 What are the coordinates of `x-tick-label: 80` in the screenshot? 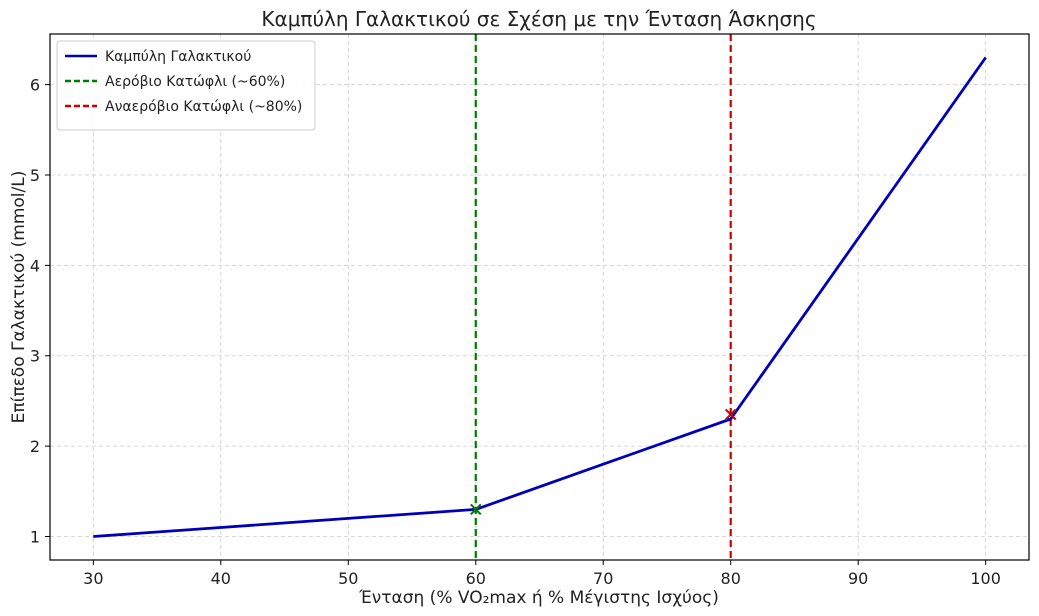 It's located at (731, 578).